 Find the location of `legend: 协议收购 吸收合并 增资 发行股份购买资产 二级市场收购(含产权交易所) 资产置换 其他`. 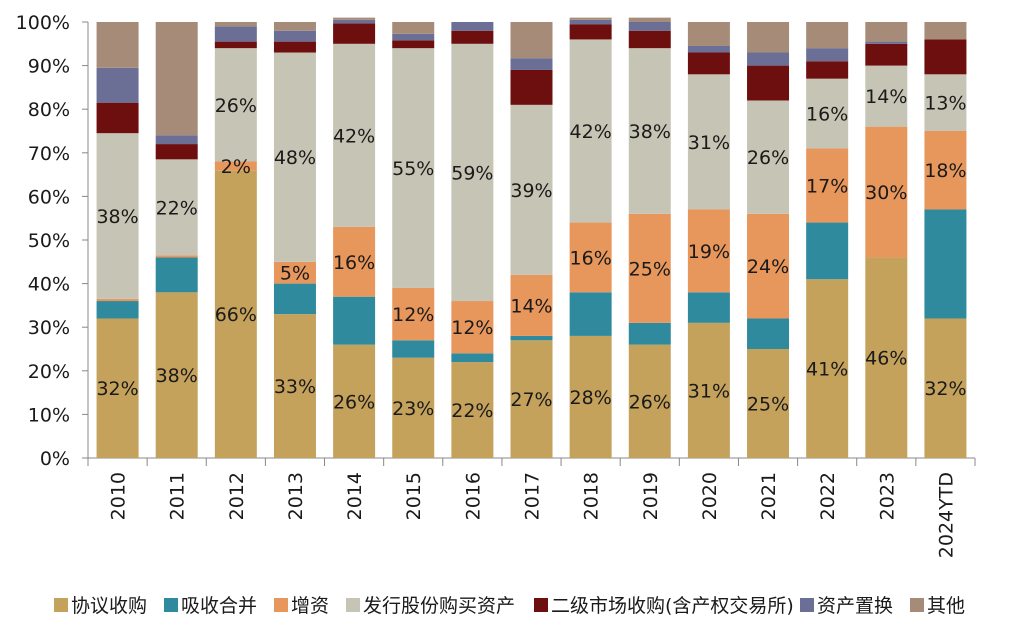

legend: 协议收购 吸收合并 增资 发行股份购买资产 二级市场收购(含产权交易所) 资产置换 其他 is located at coordinates (509, 606).